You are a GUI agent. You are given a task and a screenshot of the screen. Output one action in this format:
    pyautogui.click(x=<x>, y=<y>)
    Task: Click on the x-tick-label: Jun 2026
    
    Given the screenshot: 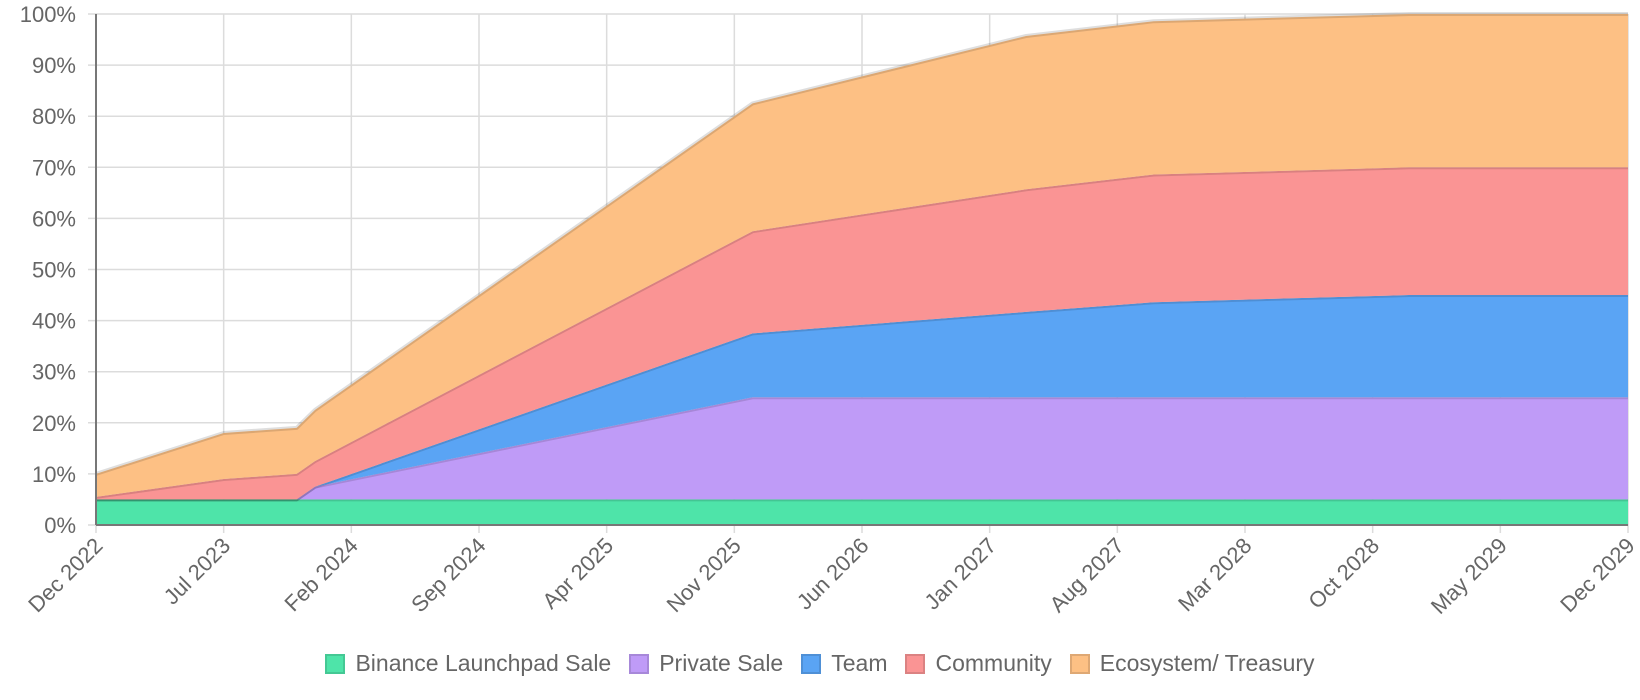 What is the action you would take?
    pyautogui.click(x=833, y=574)
    